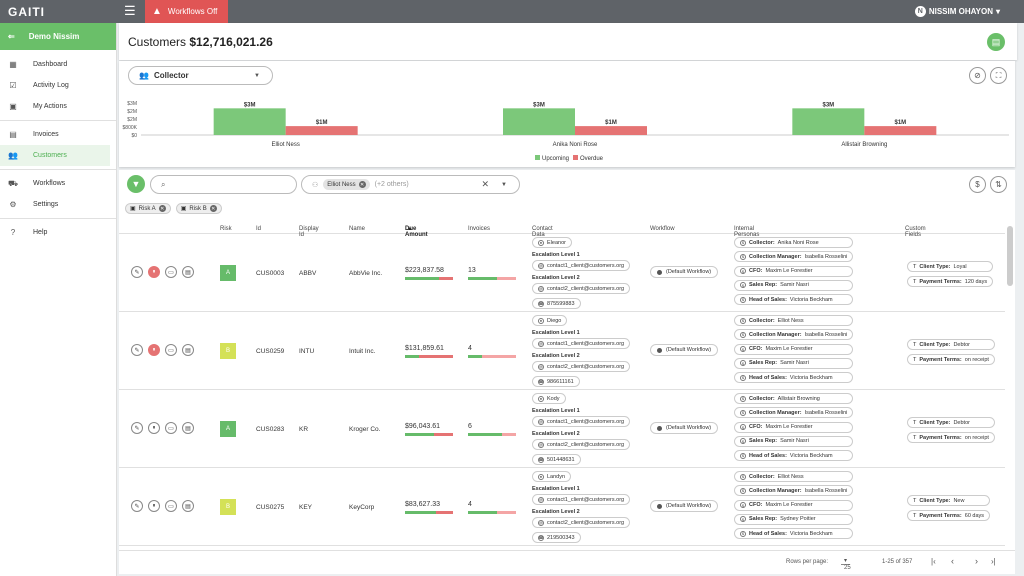 The width and height of the screenshot is (1024, 576). I want to click on contact-name: ● Diego, so click(550, 320).